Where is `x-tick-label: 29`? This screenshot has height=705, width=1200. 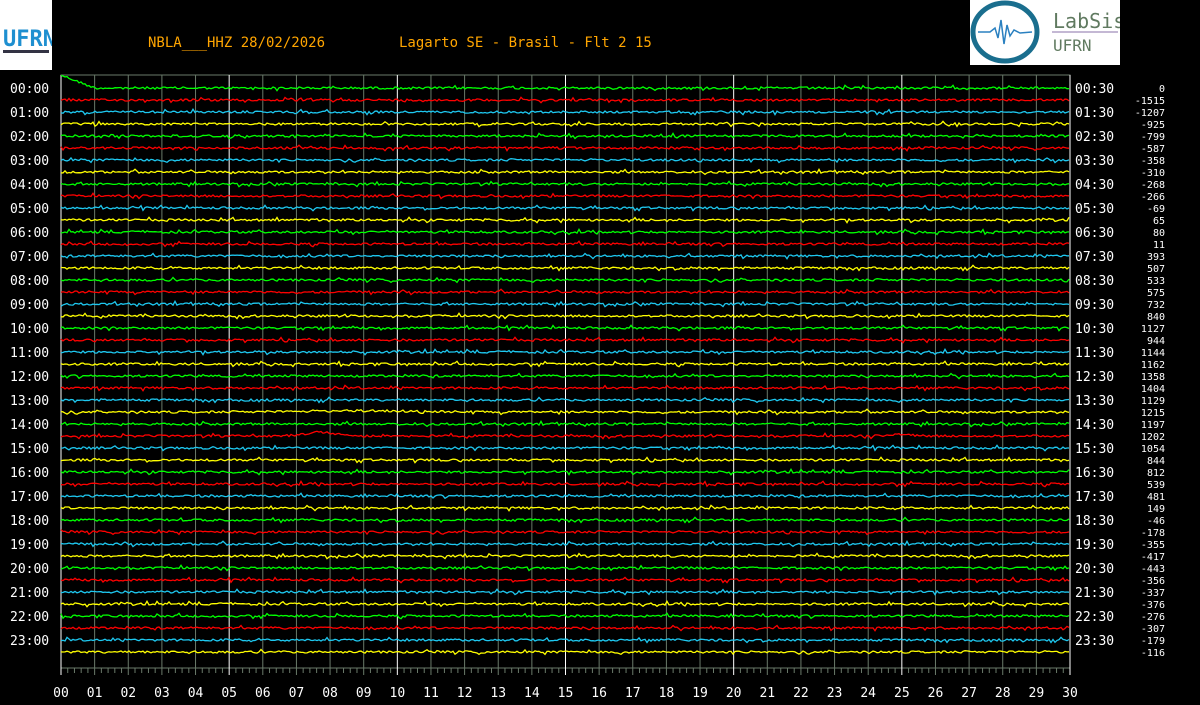 x-tick-label: 29 is located at coordinates (1037, 693).